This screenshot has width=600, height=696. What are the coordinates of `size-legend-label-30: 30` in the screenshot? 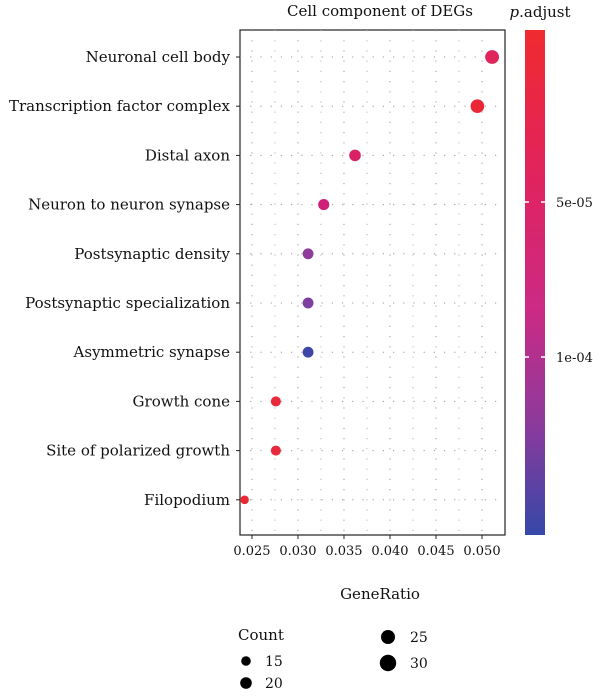 It's located at (419, 664).